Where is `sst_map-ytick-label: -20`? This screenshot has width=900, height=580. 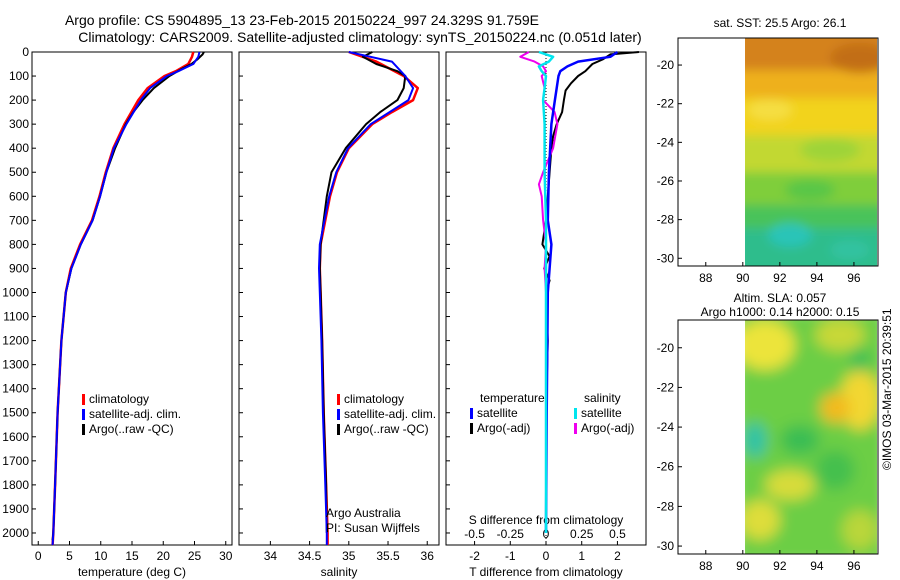 sst_map-ytick-label: -20 is located at coordinates (666, 65).